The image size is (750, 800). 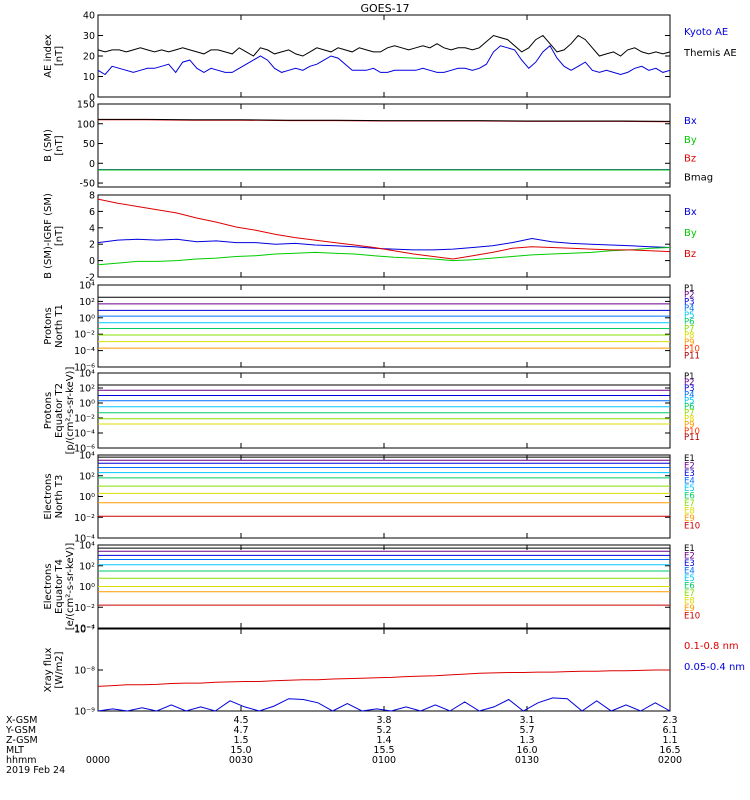 What do you see at coordinates (383, 720) in the screenshot?
I see `x-tick-label: 3.8` at bounding box center [383, 720].